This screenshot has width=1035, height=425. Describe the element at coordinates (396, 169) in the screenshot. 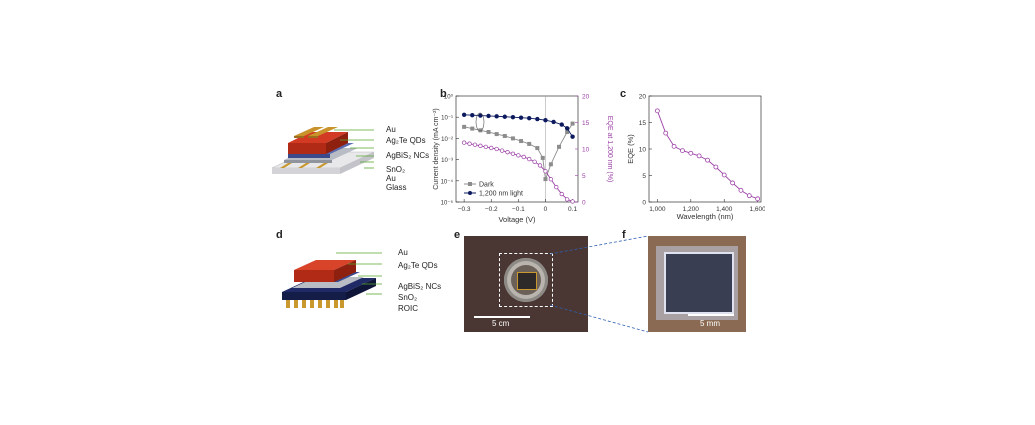

I see `layer-label-sno2: SnO₂` at that location.